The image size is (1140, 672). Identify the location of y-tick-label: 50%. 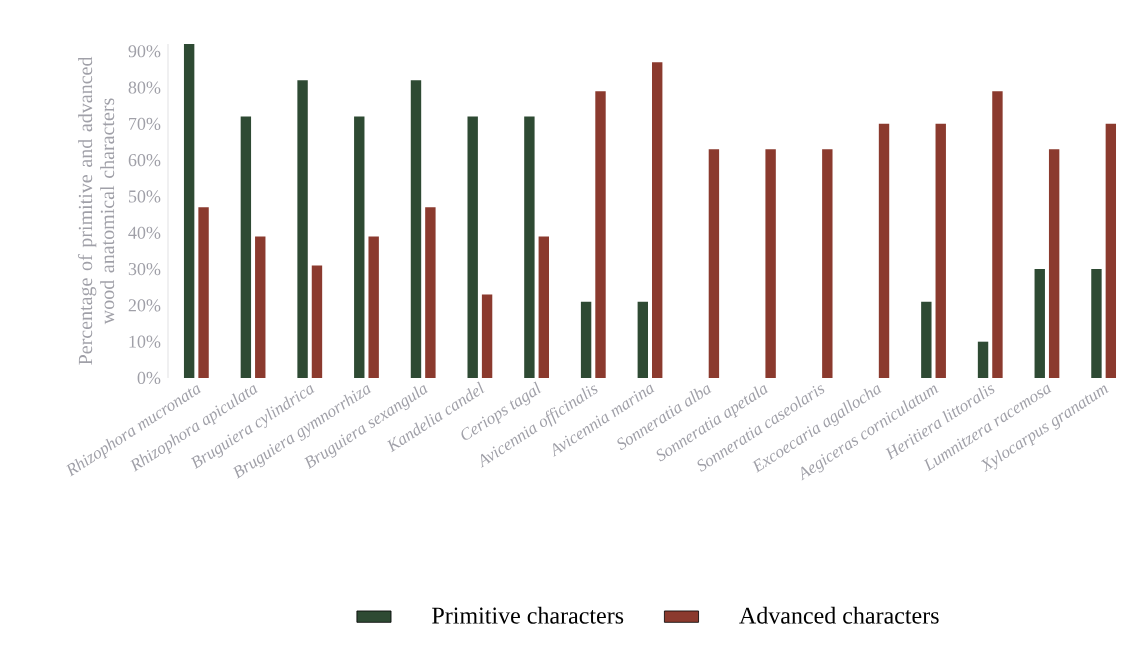
(144, 196).